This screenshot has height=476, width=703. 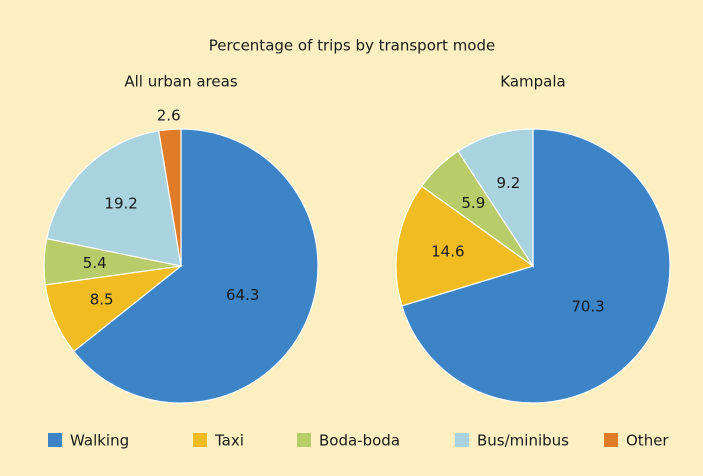 I want to click on pie-title: All urban areas, so click(x=180, y=82).